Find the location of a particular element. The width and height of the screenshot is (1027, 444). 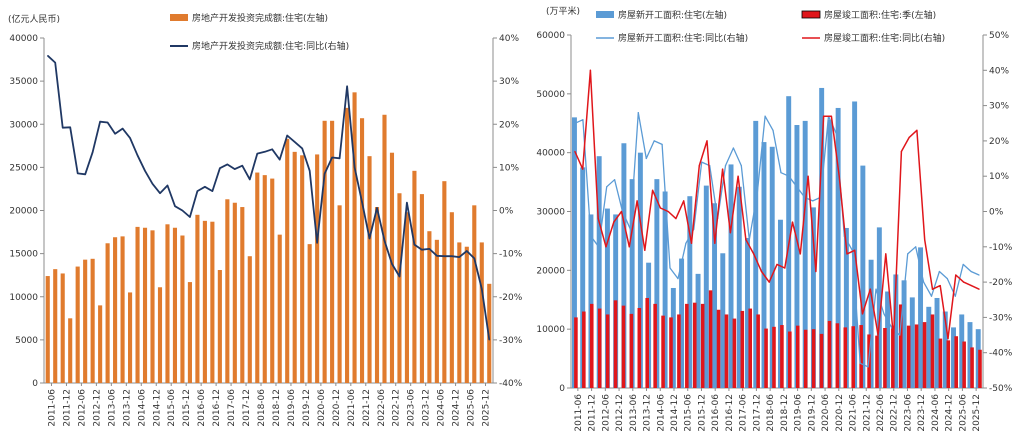

right-legend-label-completed-bar: 房屋竣工面积:住宅:季(左轴) is located at coordinates (880, 15).